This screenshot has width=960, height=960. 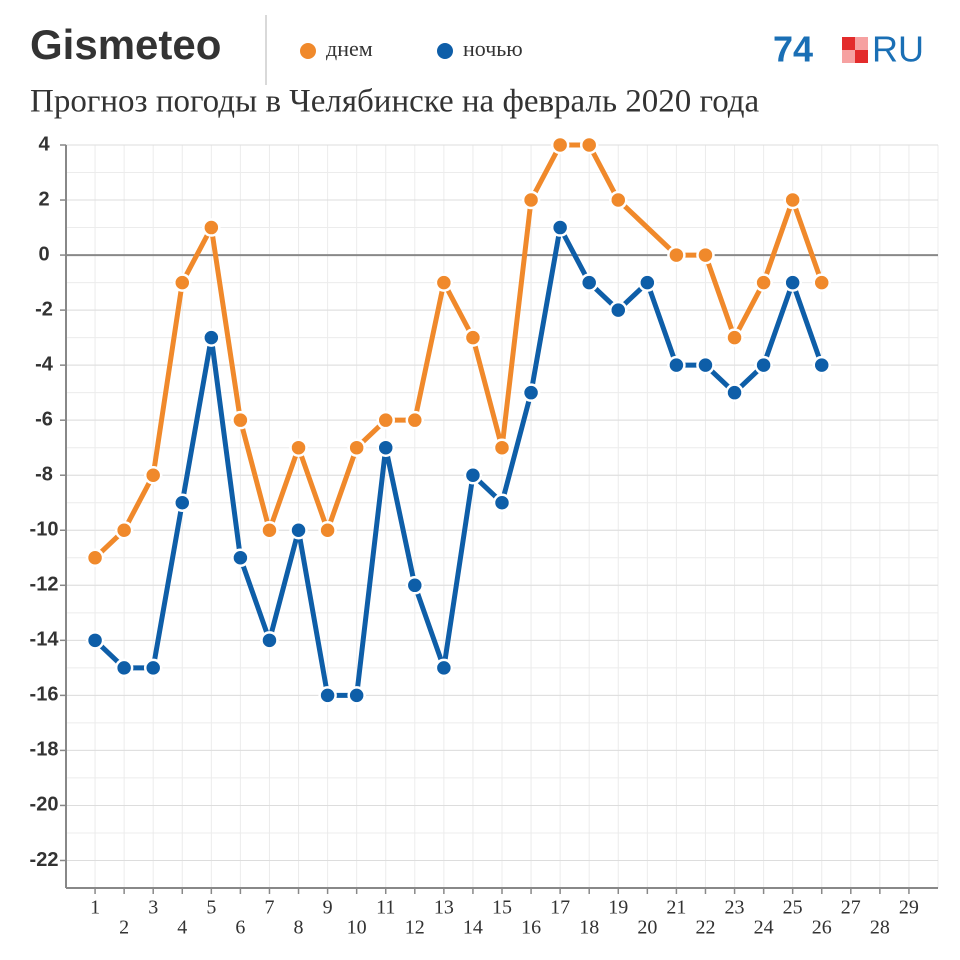 What do you see at coordinates (153, 908) in the screenshot?
I see `x-tick-label: 3` at bounding box center [153, 908].